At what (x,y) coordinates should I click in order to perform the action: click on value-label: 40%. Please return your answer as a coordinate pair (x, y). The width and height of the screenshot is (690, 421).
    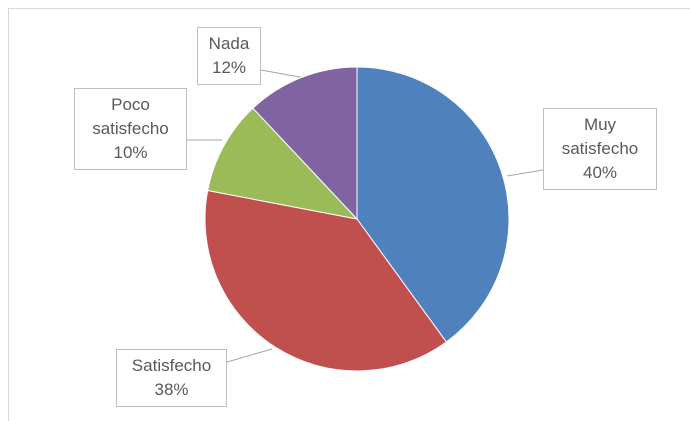
    Looking at the image, I should click on (600, 172).